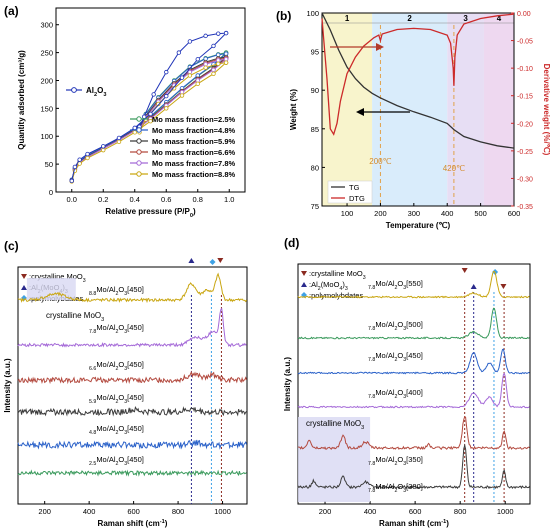 The height and width of the screenshot is (528, 550). What do you see at coordinates (315, 90) in the screenshot?
I see `y-tick-label: 90` at bounding box center [315, 90].